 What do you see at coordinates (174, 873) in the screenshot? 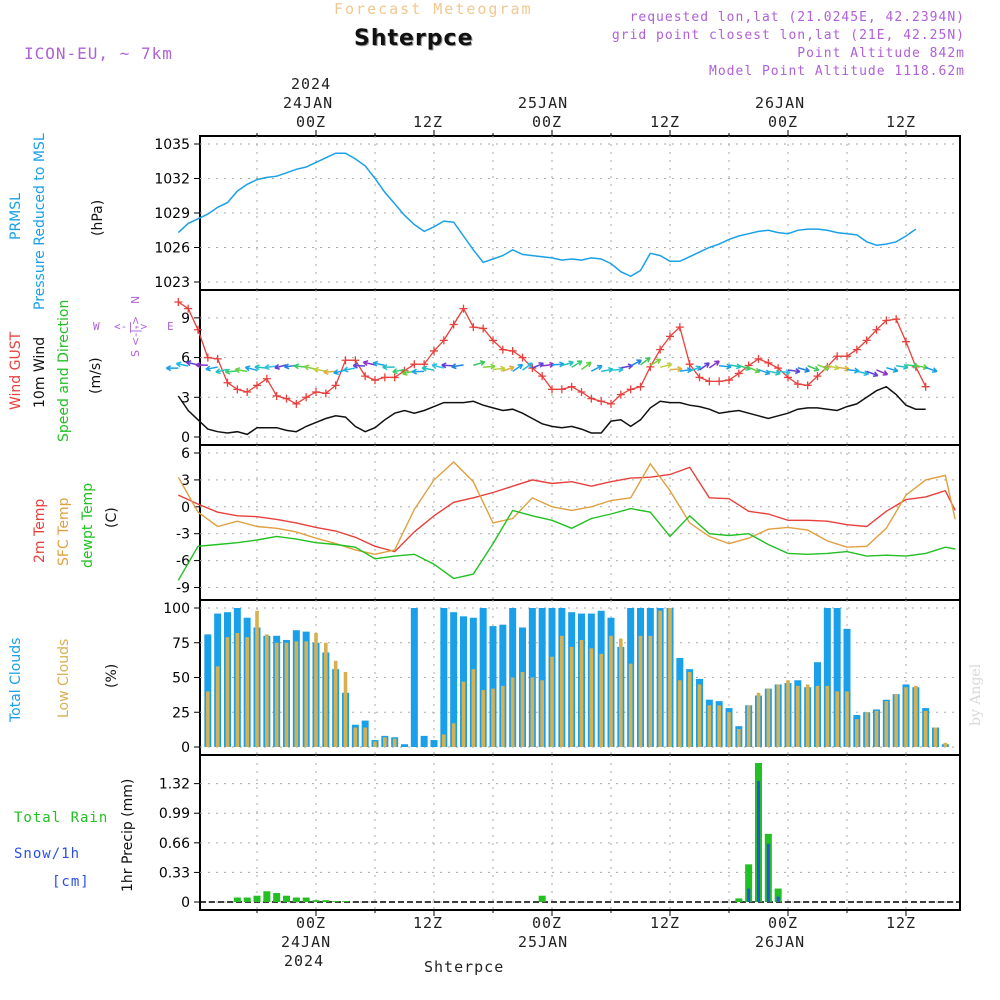
I see `y-tick-label-4: 0.33` at bounding box center [174, 873].